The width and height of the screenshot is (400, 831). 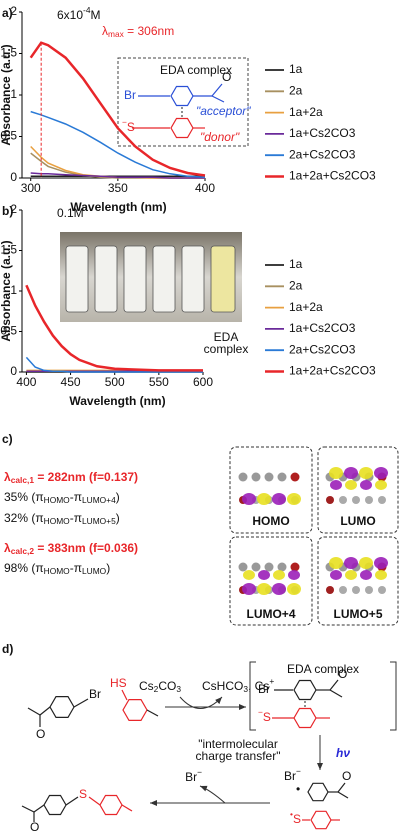 I want to click on base-part: 2, so click(x=156, y=689).